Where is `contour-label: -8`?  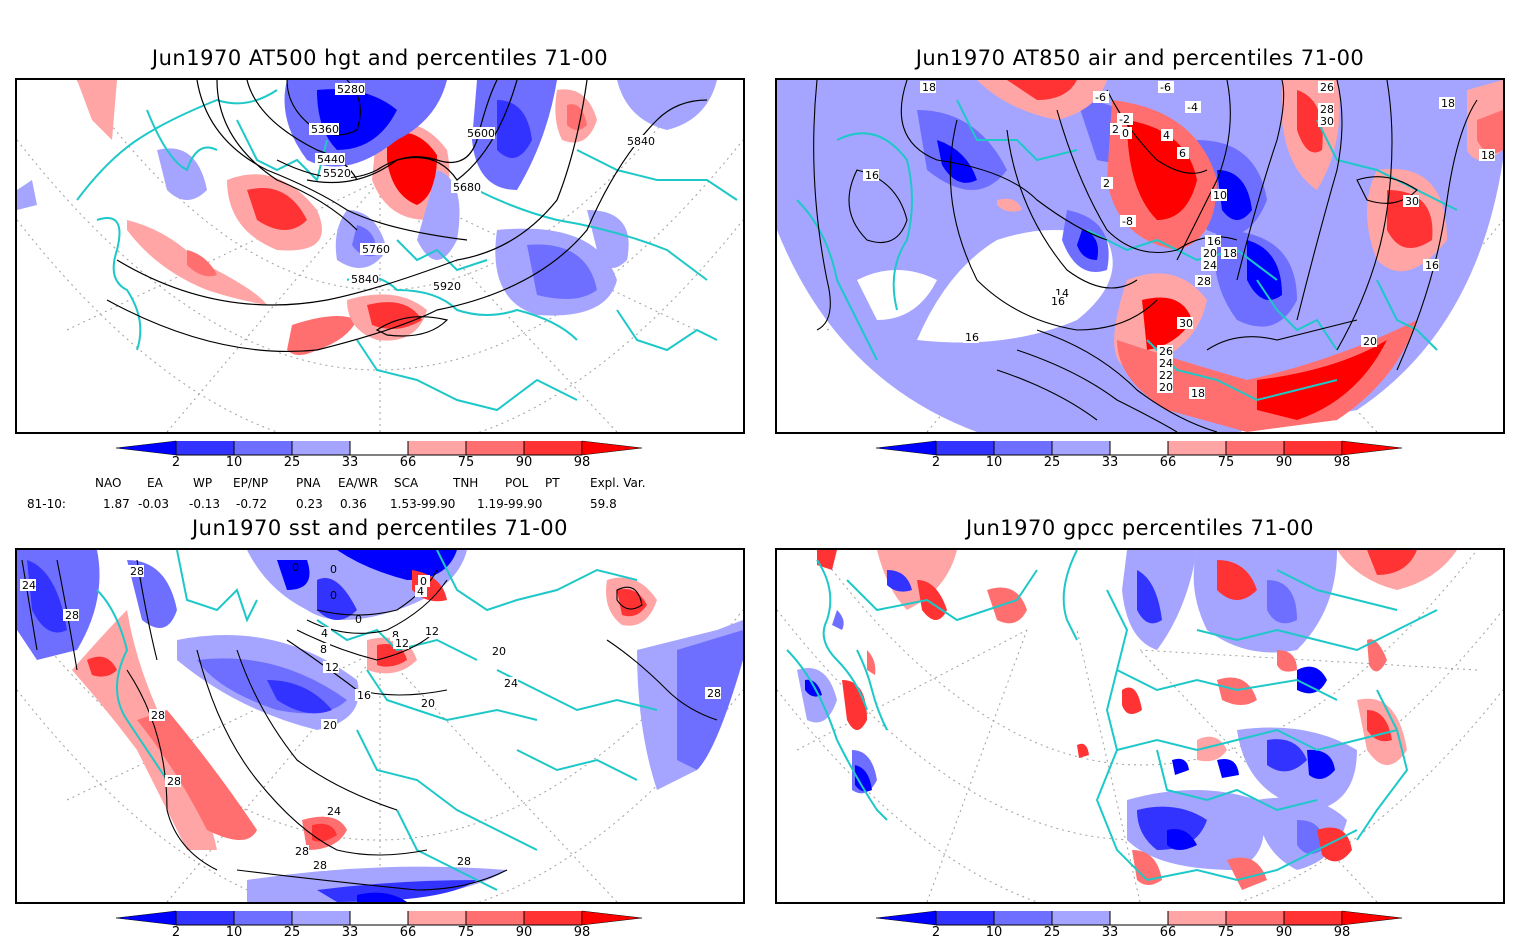 contour-label: -8 is located at coordinates (1127, 221).